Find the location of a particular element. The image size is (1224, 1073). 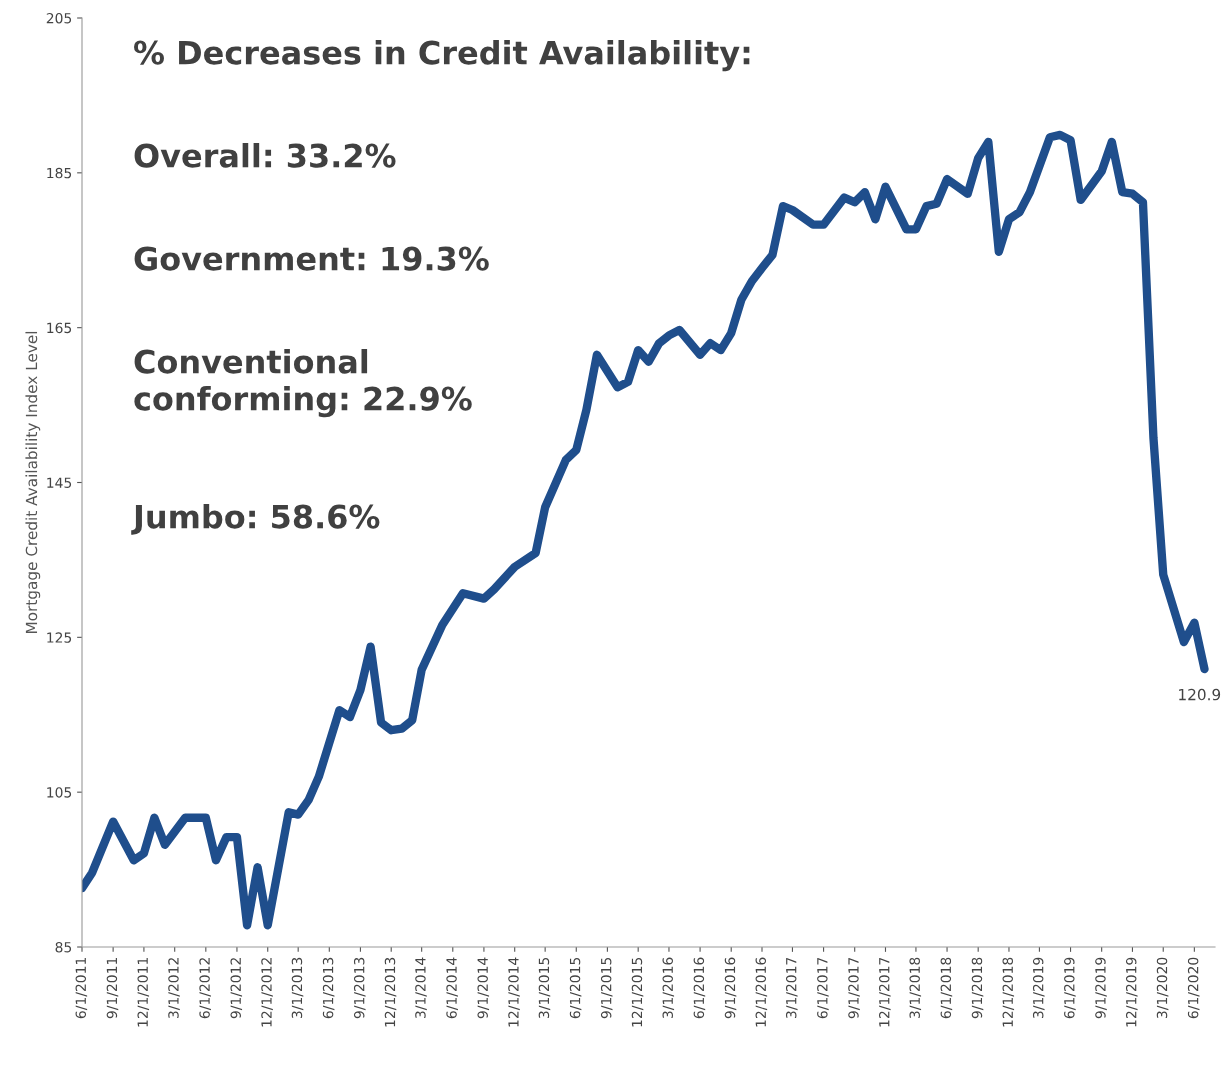

y-tick-label: 145 is located at coordinates (59, 482).